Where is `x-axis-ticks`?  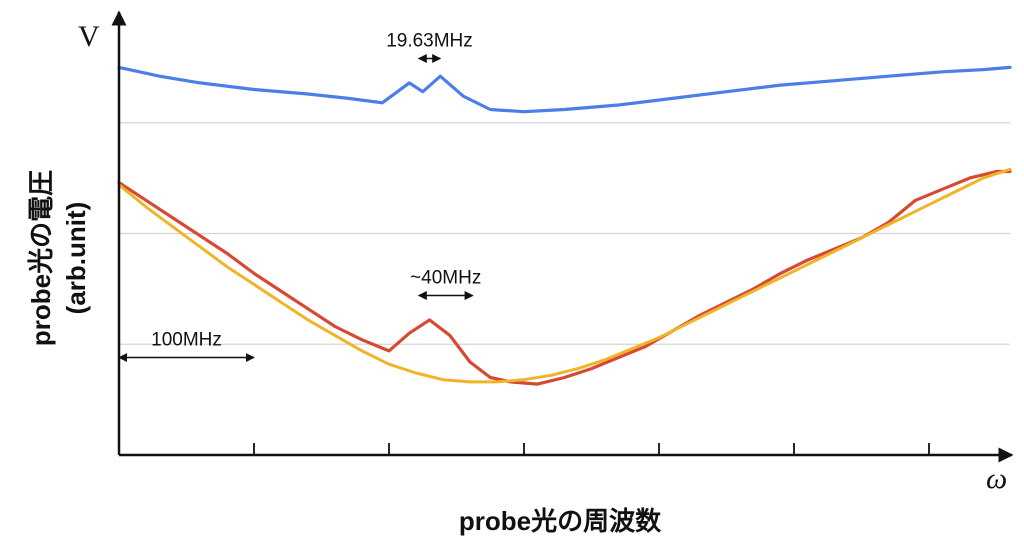 x-axis-ticks is located at coordinates (591, 449).